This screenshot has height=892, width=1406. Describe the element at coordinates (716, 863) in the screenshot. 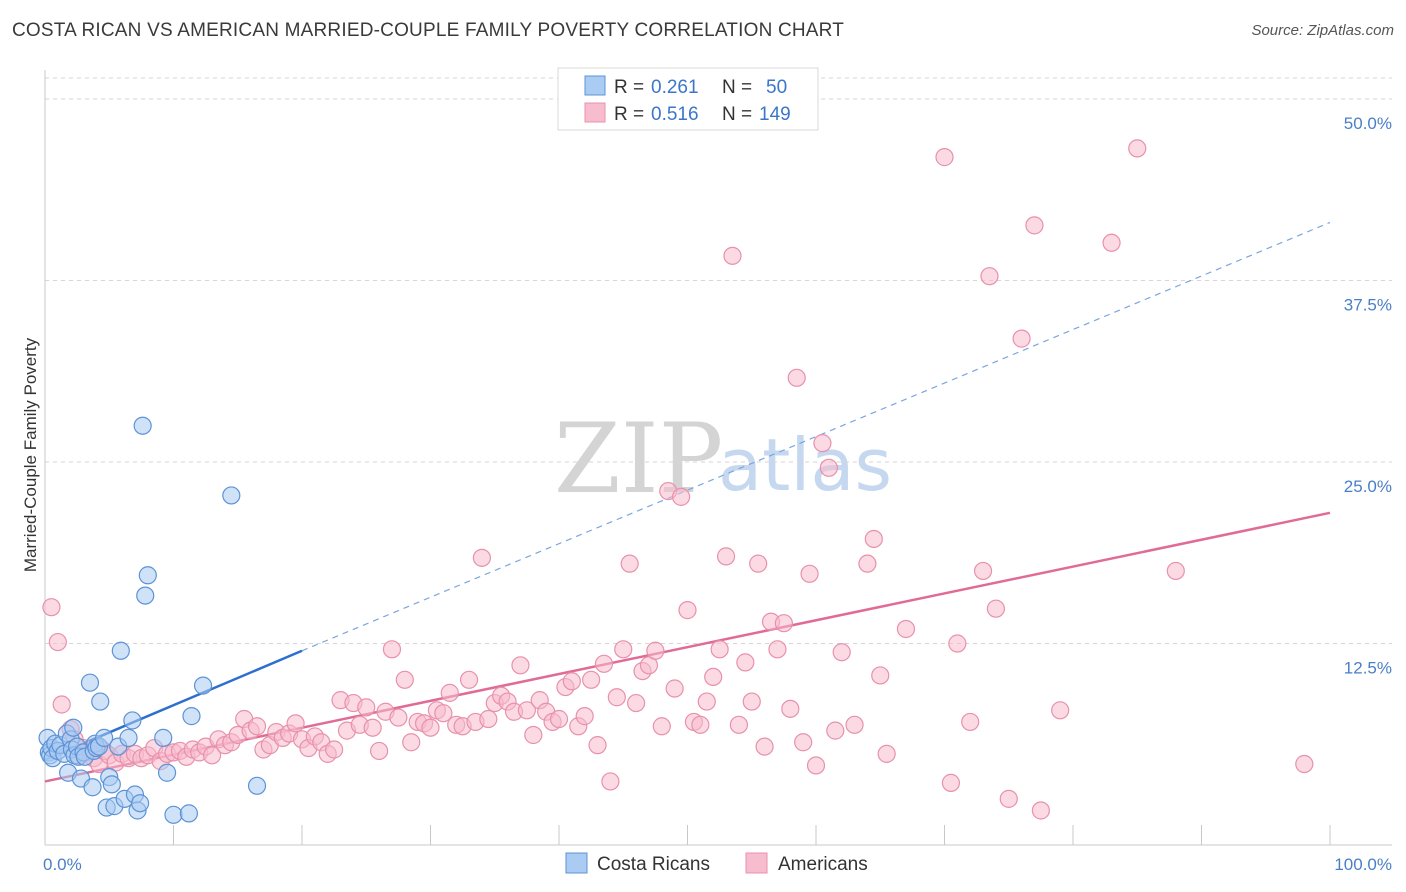

I see `bottom-legend: Costa Ricans Americans` at that location.